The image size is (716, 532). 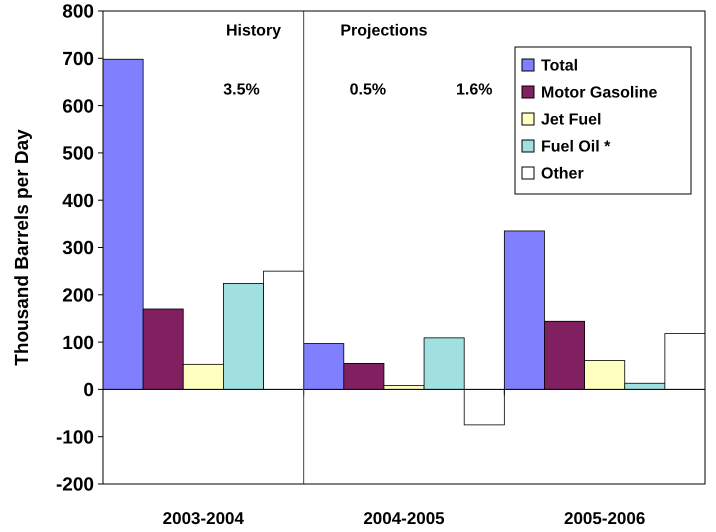 What do you see at coordinates (474, 90) in the screenshot?
I see `annotation: 1.6%` at bounding box center [474, 90].